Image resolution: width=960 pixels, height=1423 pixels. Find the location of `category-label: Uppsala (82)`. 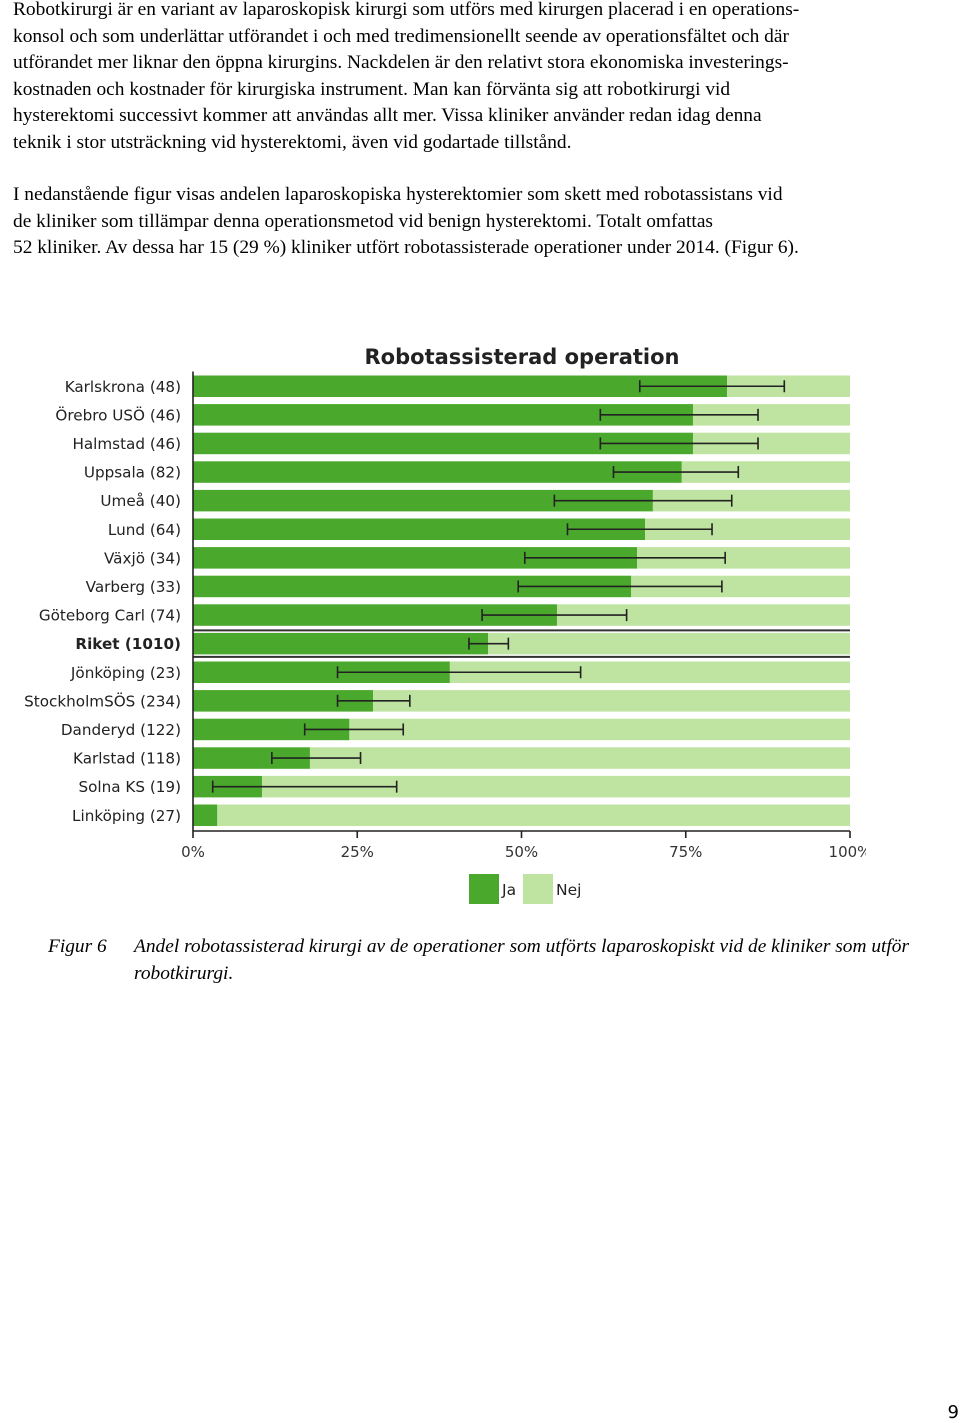

category-label: Uppsala (82) is located at coordinates (132, 473).